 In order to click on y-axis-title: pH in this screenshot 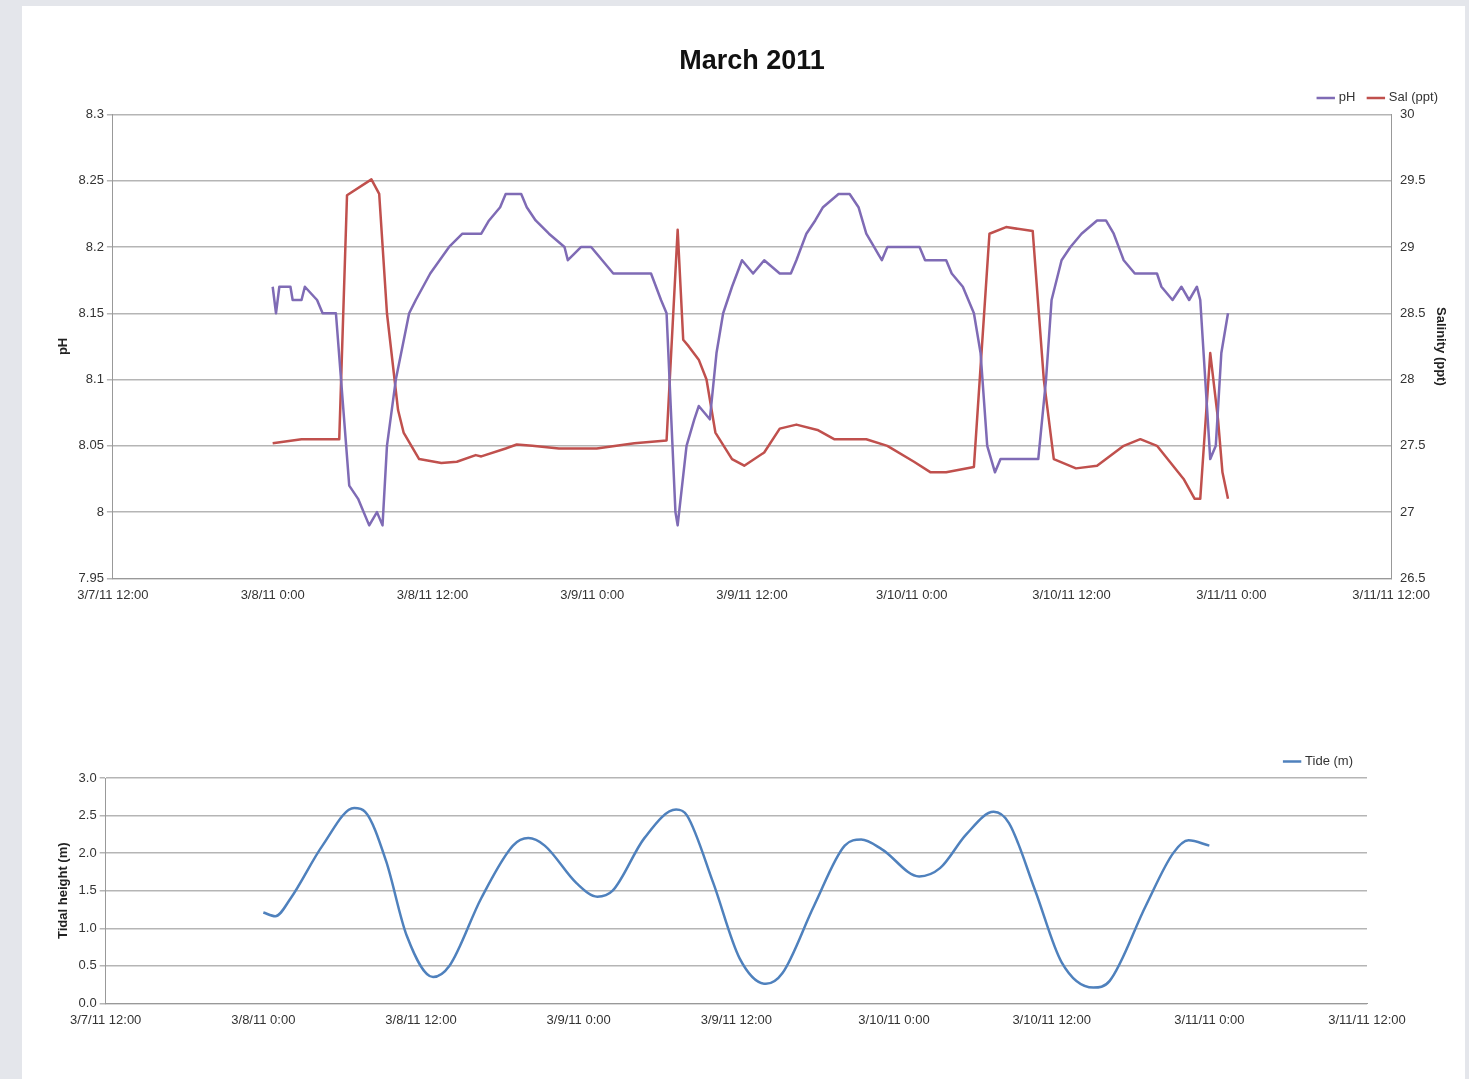, I will do `click(63, 346)`.